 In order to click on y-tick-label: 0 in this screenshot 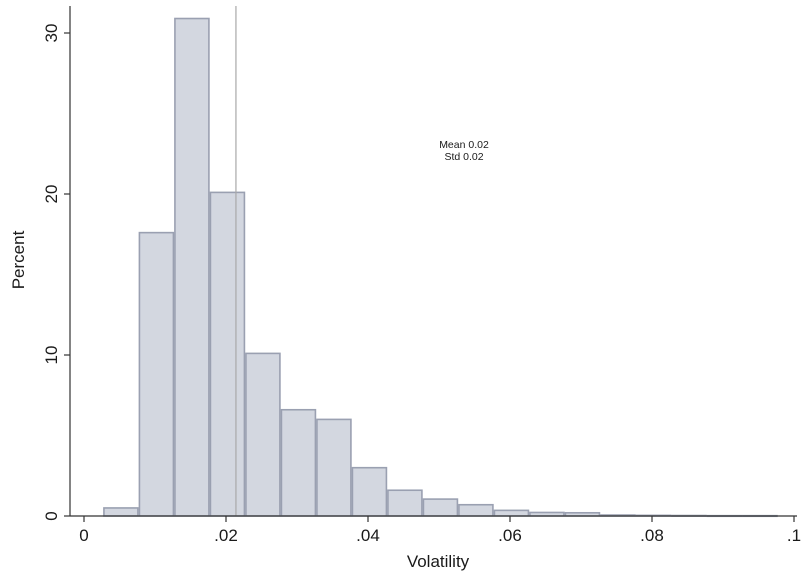, I will do `click(51, 515)`.